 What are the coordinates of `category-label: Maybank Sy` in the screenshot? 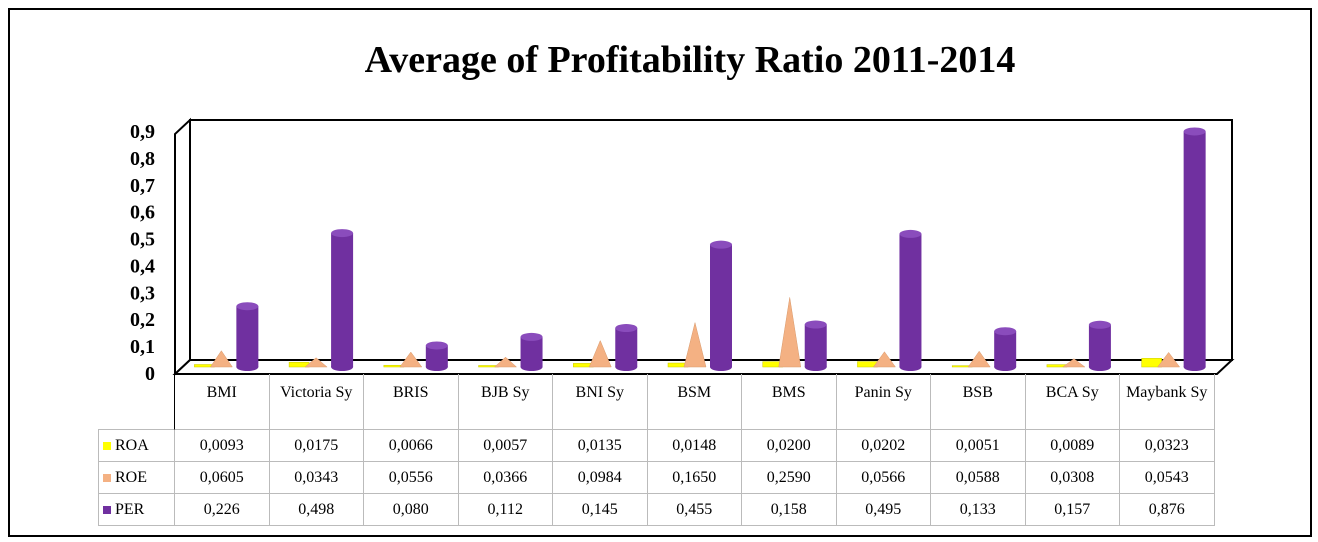 It's located at (1167, 402).